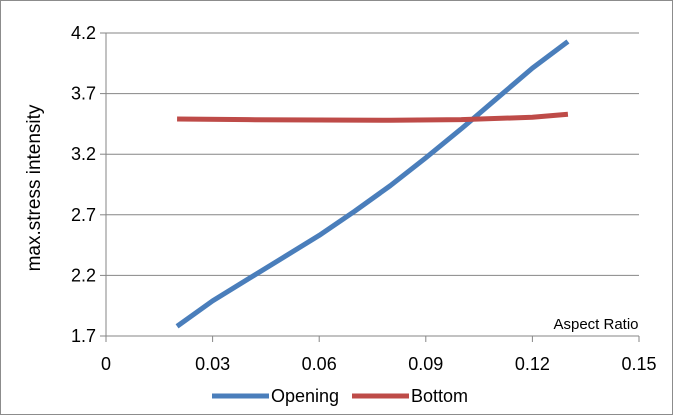 The image size is (673, 415). I want to click on x-tick-label: 0.03, so click(212, 364).